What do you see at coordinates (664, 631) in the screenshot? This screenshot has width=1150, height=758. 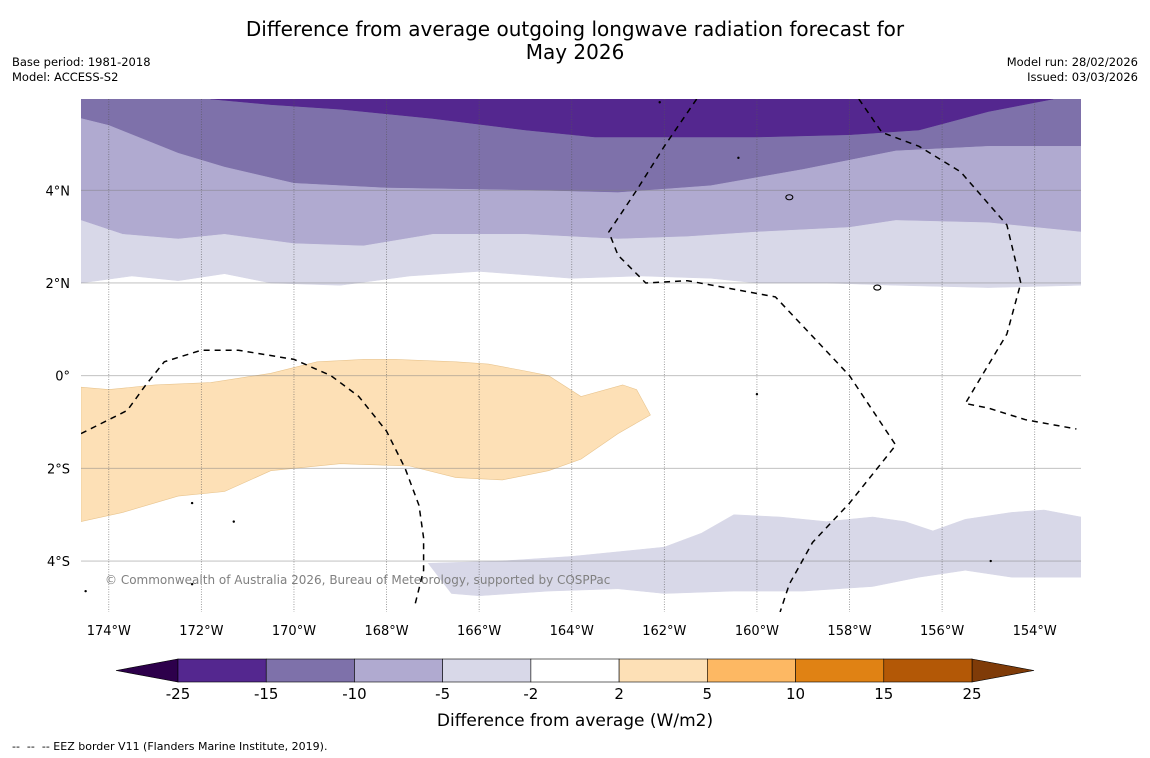 I see `lon-tick-label: 162°W` at bounding box center [664, 631].